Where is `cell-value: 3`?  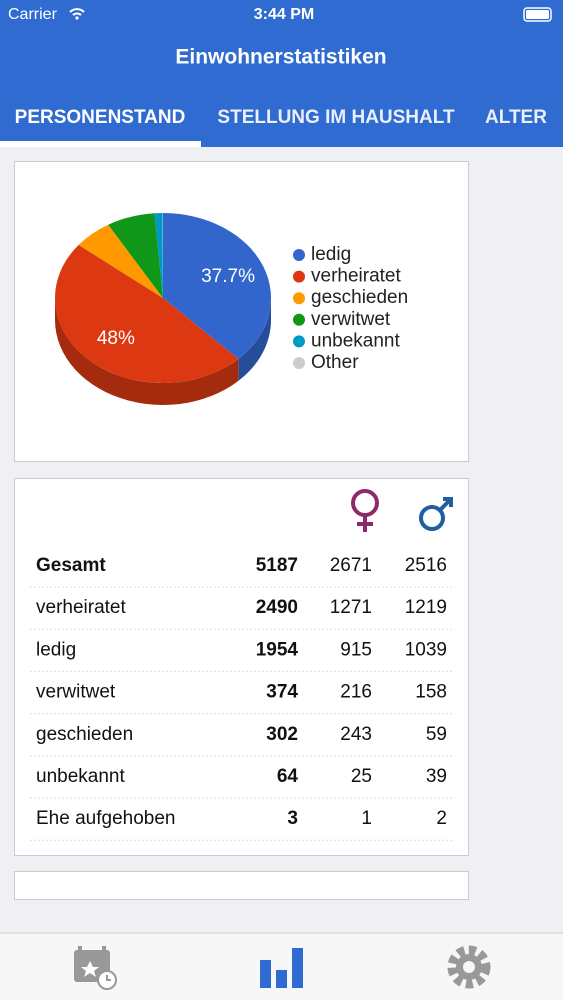 cell-value: 3 is located at coordinates (292, 818).